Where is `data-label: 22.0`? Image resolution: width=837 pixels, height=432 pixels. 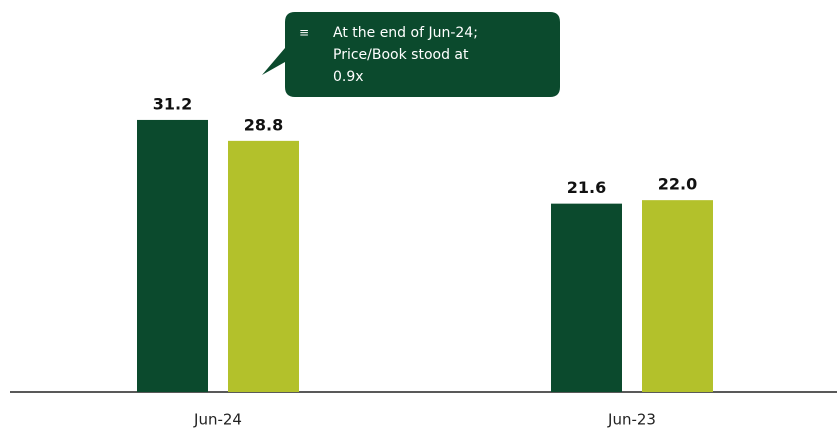
data-label: 22.0 is located at coordinates (677, 184).